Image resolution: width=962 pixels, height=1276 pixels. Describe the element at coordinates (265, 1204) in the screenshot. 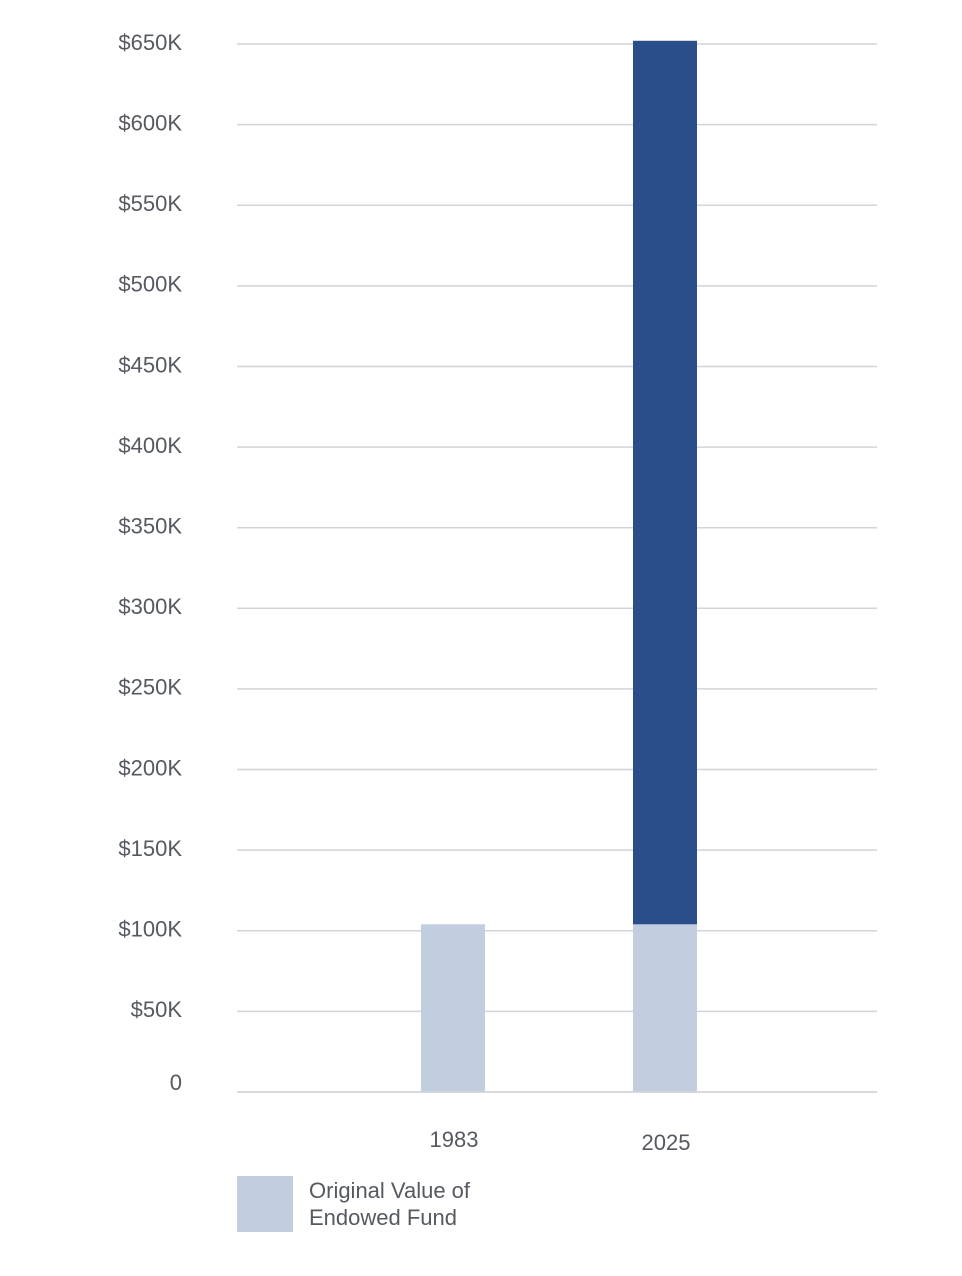

I see `legend-swatch-original-value` at that location.